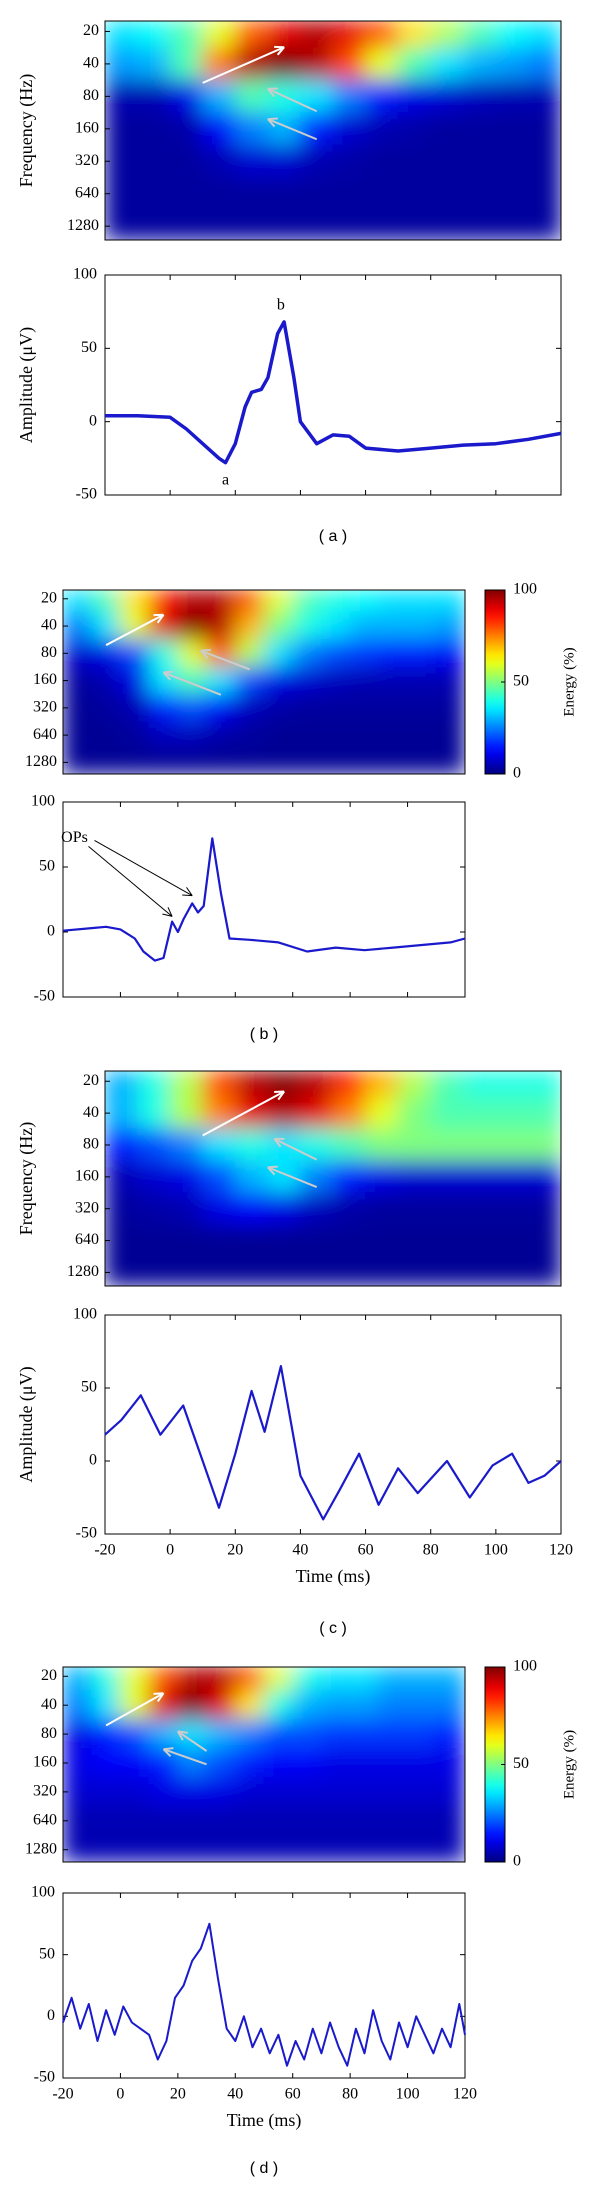 This screenshot has width=600, height=2197. Describe the element at coordinates (264, 899) in the screenshot. I see `waveform` at that location.